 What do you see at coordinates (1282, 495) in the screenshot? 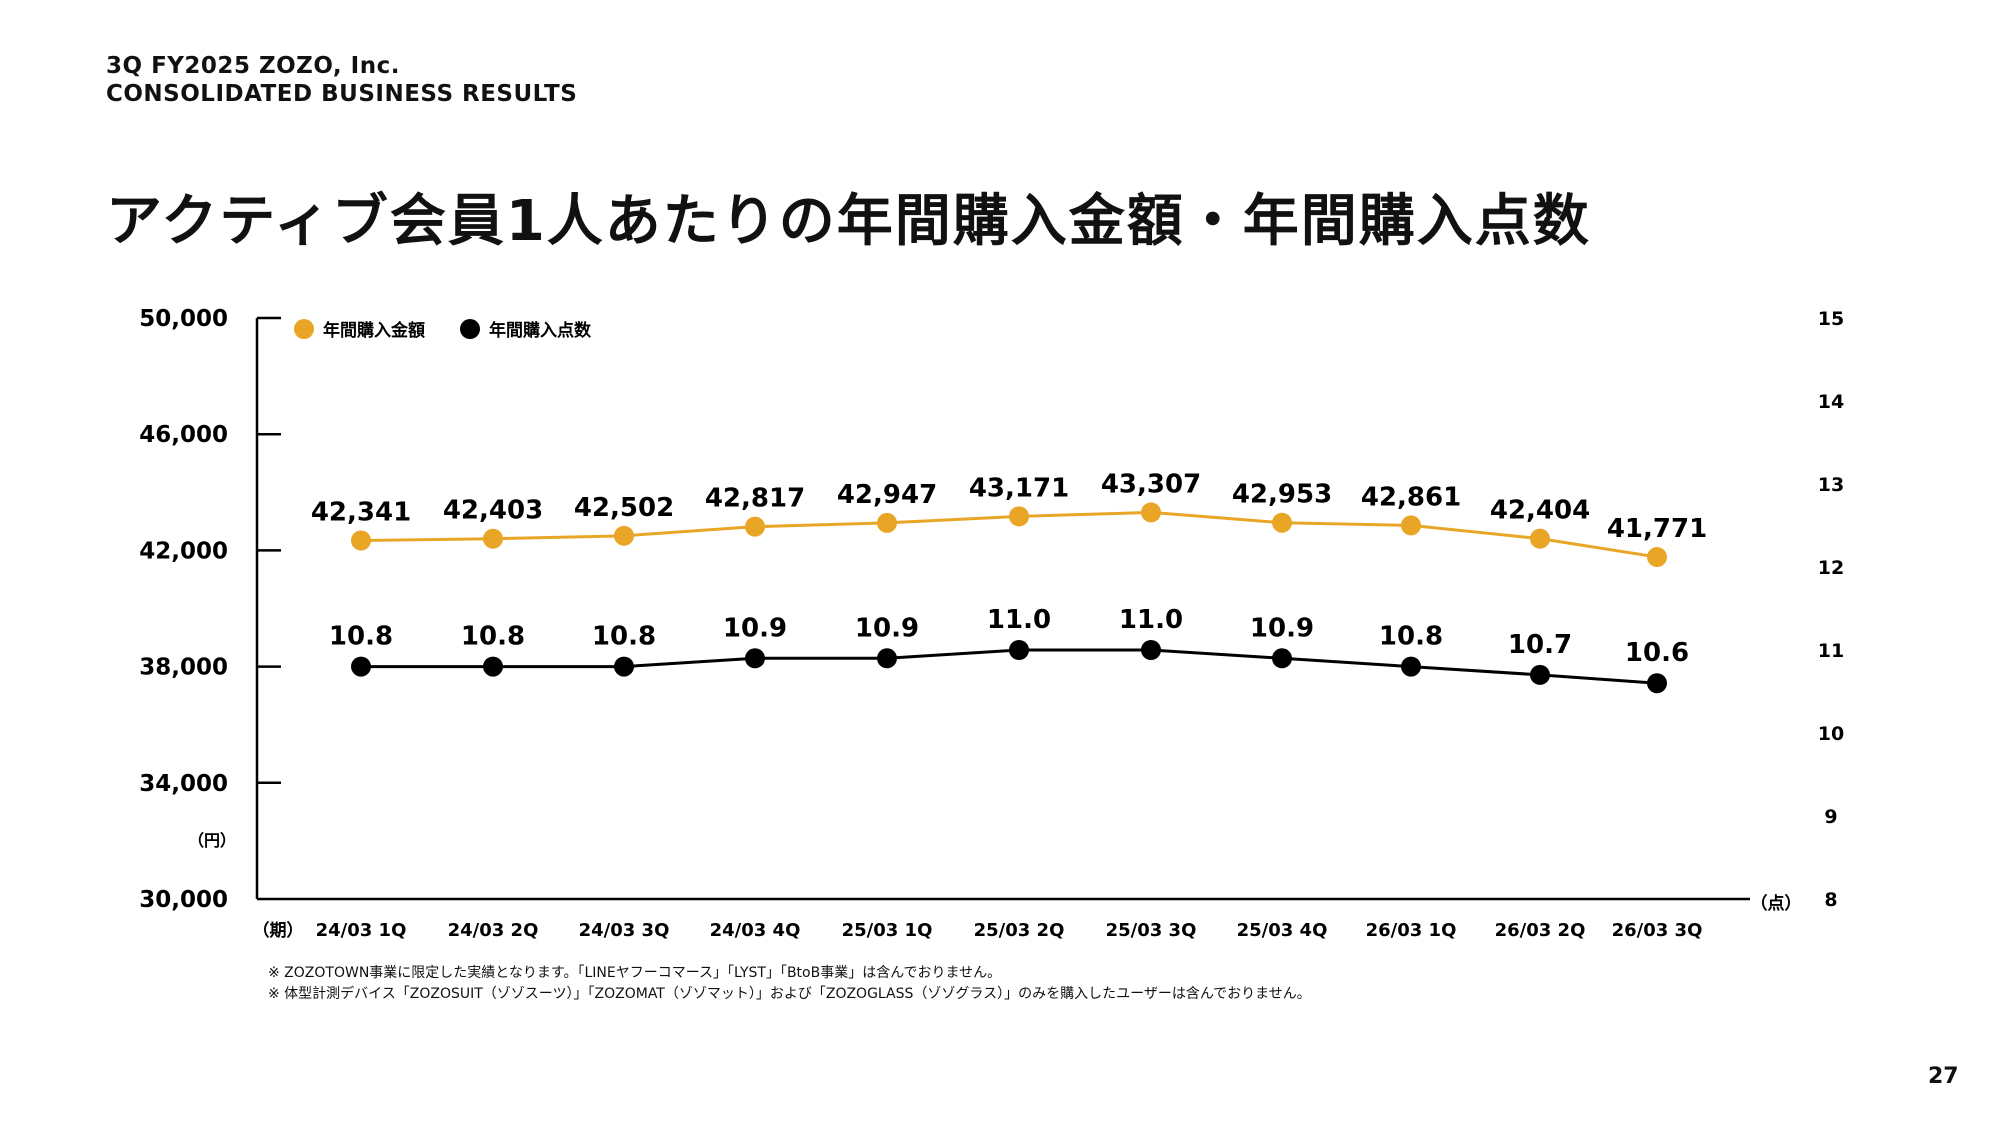
I see `data-label: 42,953` at bounding box center [1282, 495].